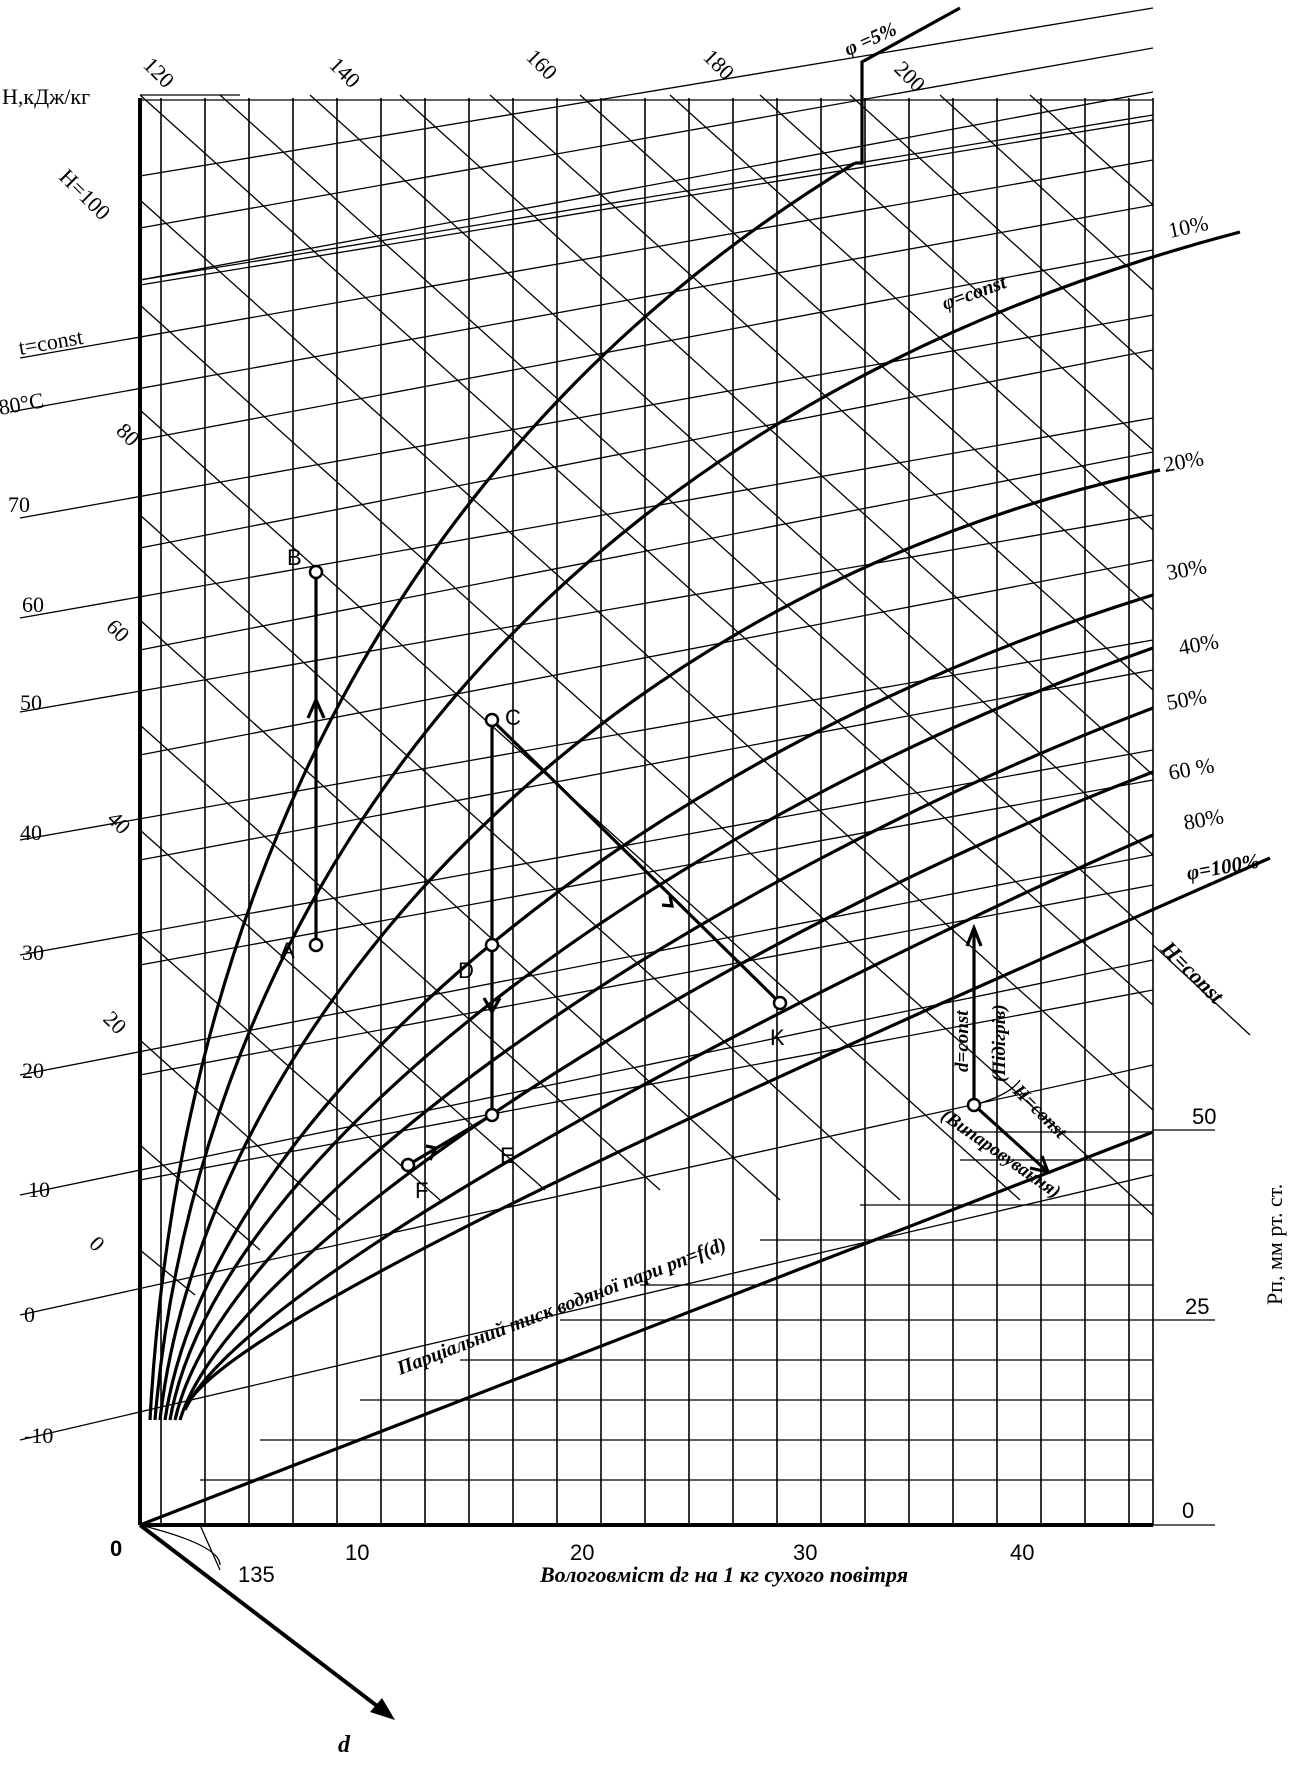  Describe the element at coordinates (117, 630) in the screenshot. I see `side-tick-60: 60` at that location.